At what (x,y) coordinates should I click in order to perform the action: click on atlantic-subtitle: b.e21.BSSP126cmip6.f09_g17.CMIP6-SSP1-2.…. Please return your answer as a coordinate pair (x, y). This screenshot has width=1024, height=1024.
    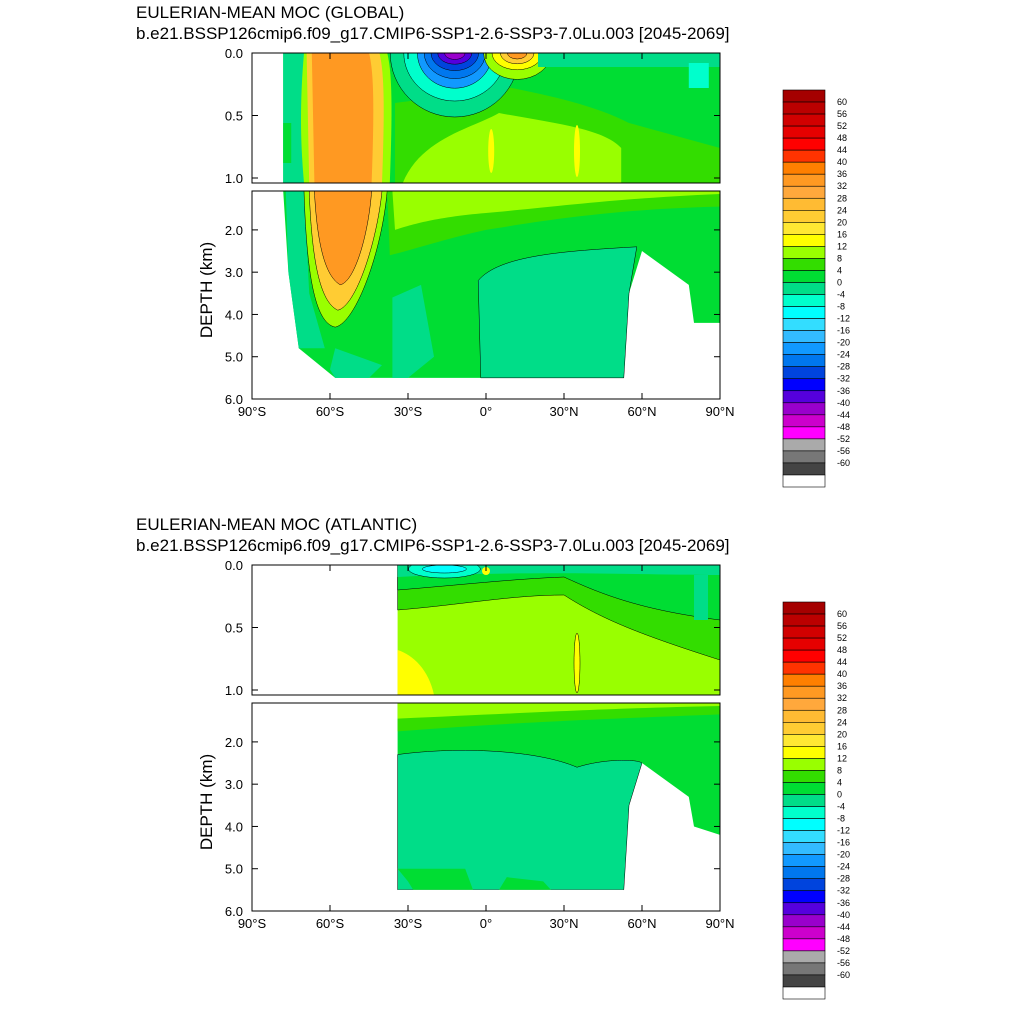
    Looking at the image, I should click on (433, 545).